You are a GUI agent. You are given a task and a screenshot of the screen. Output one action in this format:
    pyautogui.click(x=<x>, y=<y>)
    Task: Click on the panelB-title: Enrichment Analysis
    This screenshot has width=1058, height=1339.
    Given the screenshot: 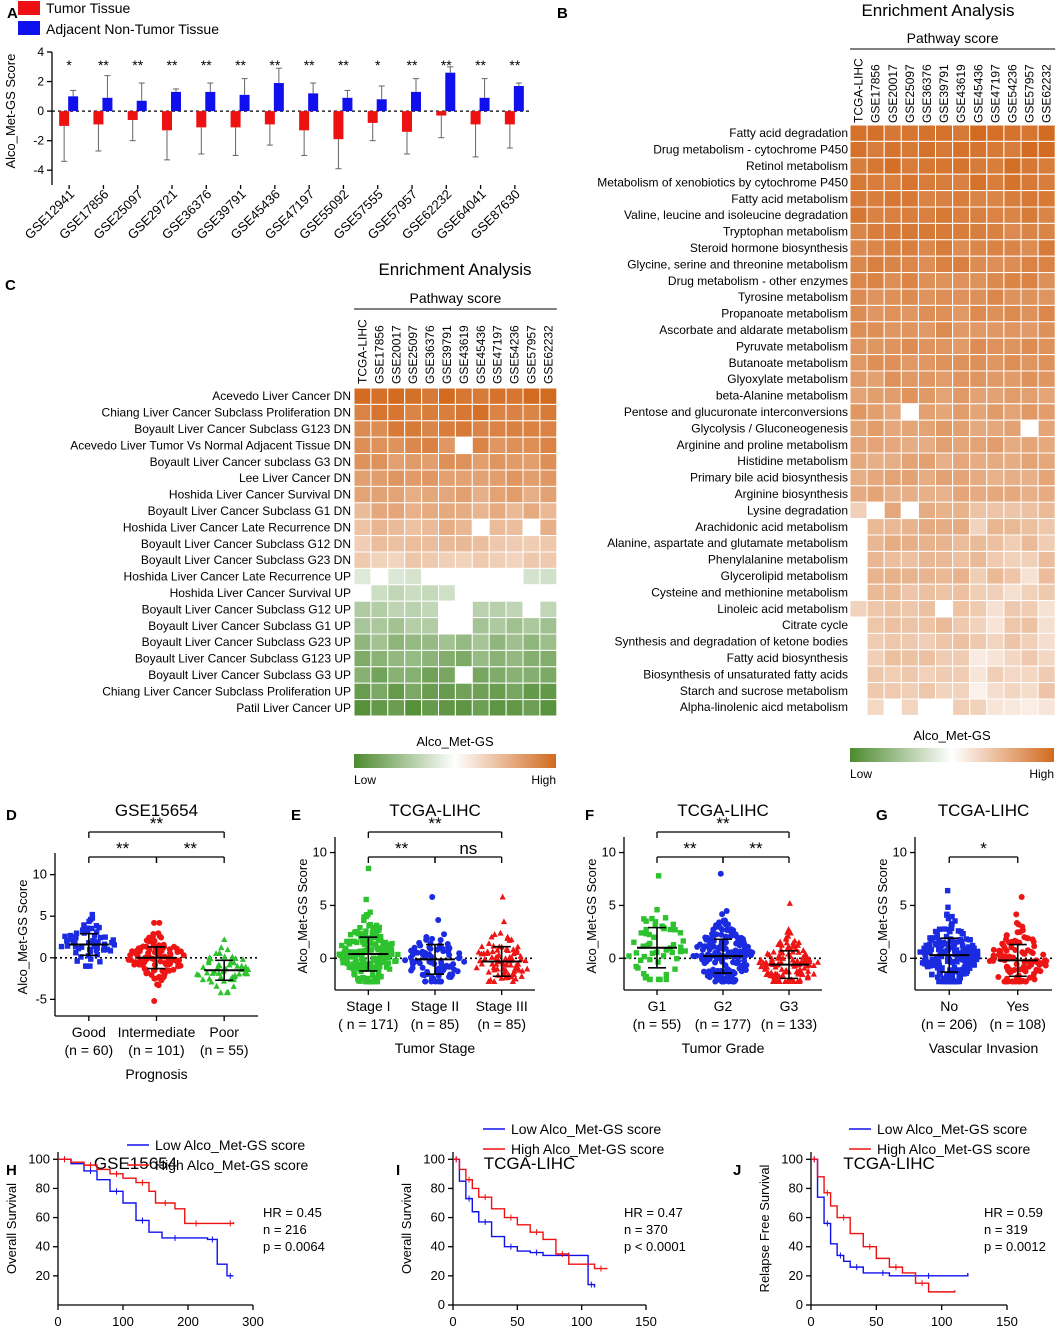 What is the action you would take?
    pyautogui.click(x=937, y=10)
    